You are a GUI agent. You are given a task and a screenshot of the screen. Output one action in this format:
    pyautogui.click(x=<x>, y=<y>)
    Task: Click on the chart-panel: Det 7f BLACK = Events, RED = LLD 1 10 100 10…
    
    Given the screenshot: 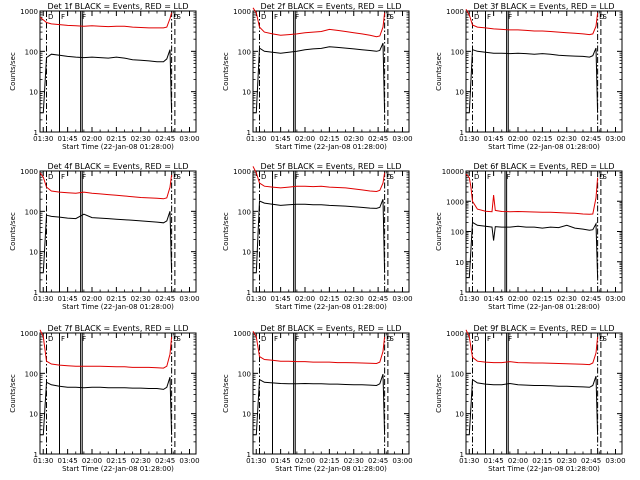 What is the action you would take?
    pyautogui.click(x=104, y=398)
    